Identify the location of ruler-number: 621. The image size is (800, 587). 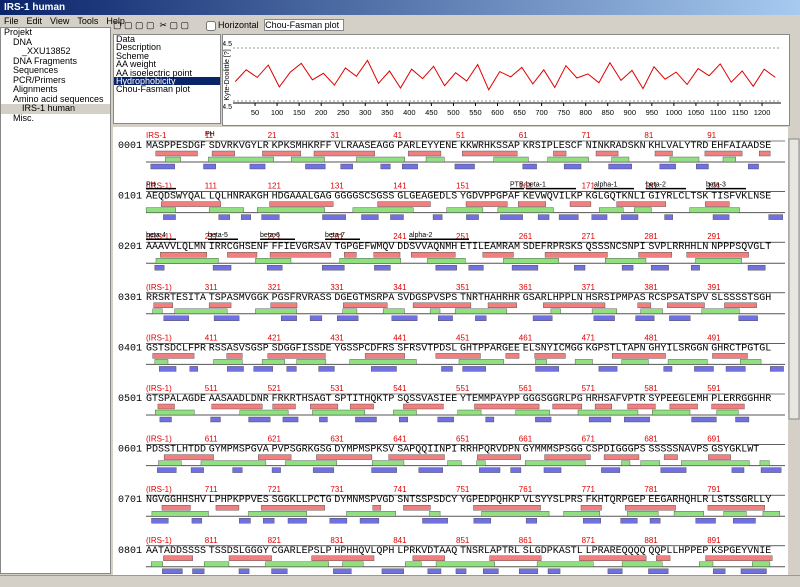
(275, 439).